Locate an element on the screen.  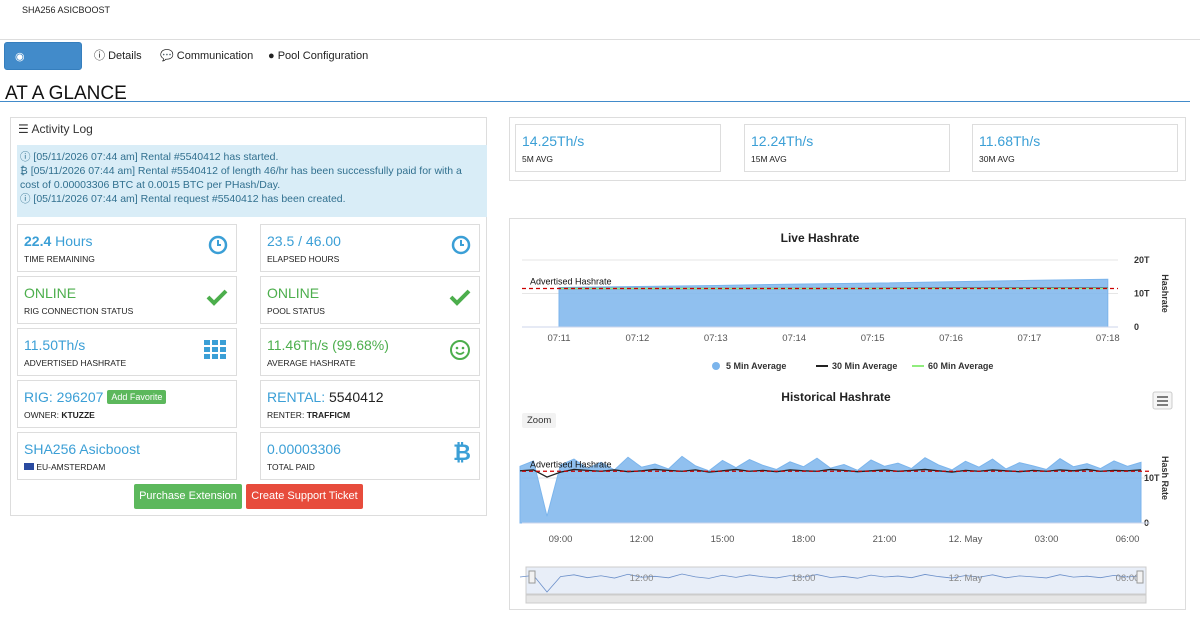
card-value: 22.4 Hours is located at coordinates (58, 241).